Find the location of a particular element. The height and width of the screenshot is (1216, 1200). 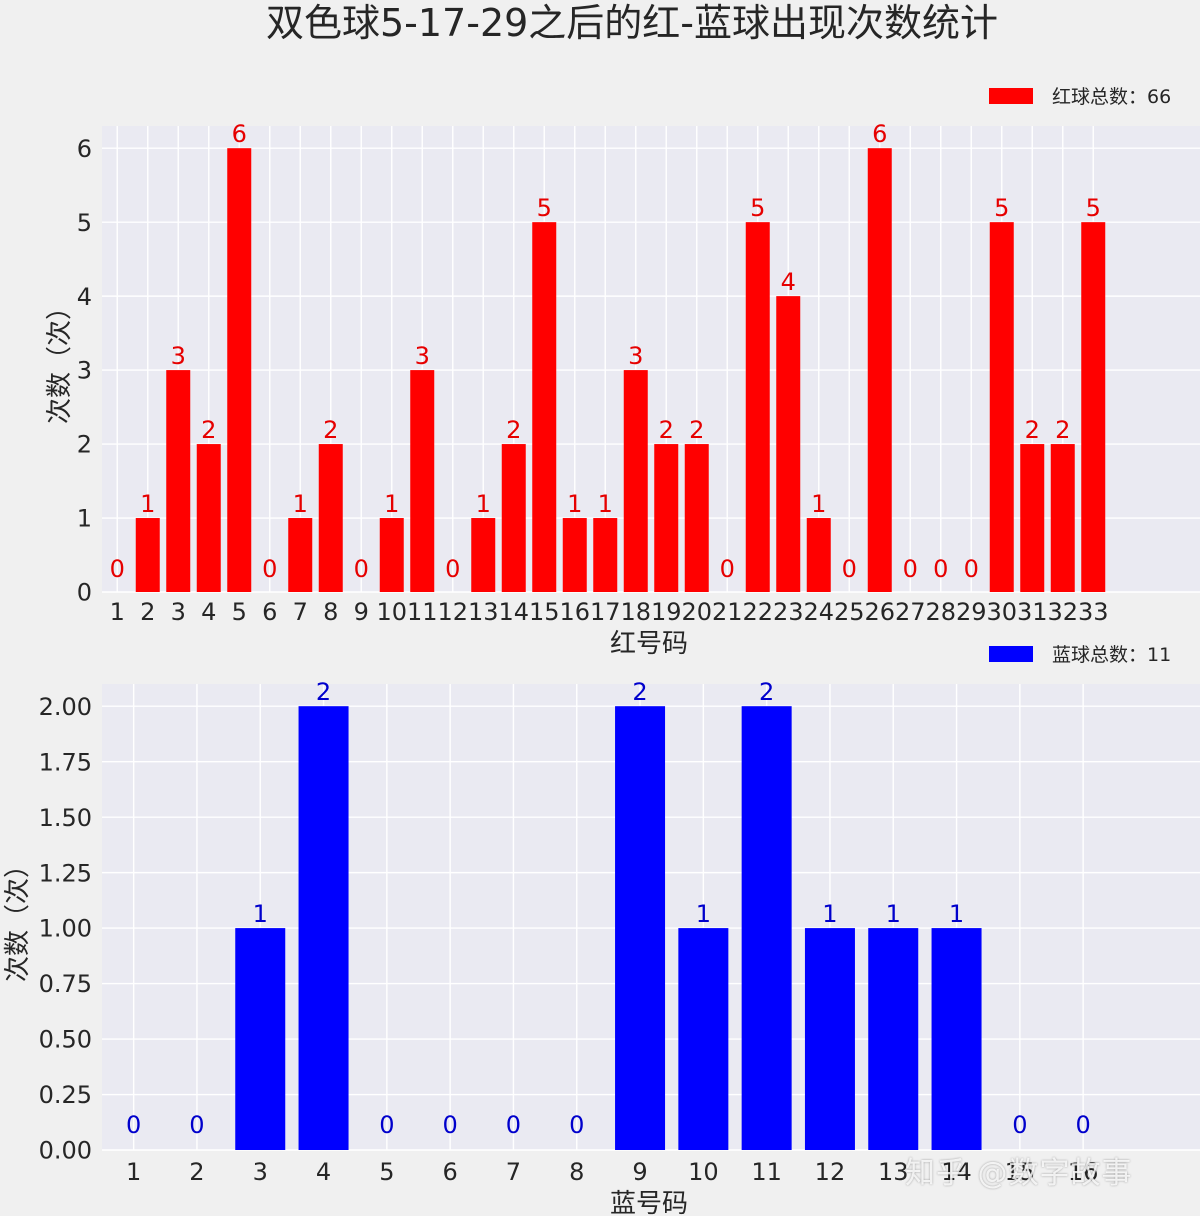

red-x-tick-label: 1 is located at coordinates (117, 612).